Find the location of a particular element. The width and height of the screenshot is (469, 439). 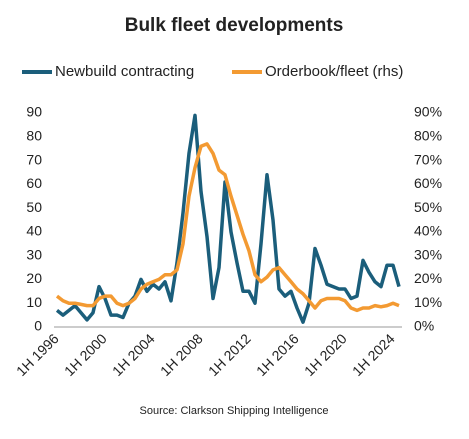

x-tick-label: 1H 2008 is located at coordinates (181, 354).